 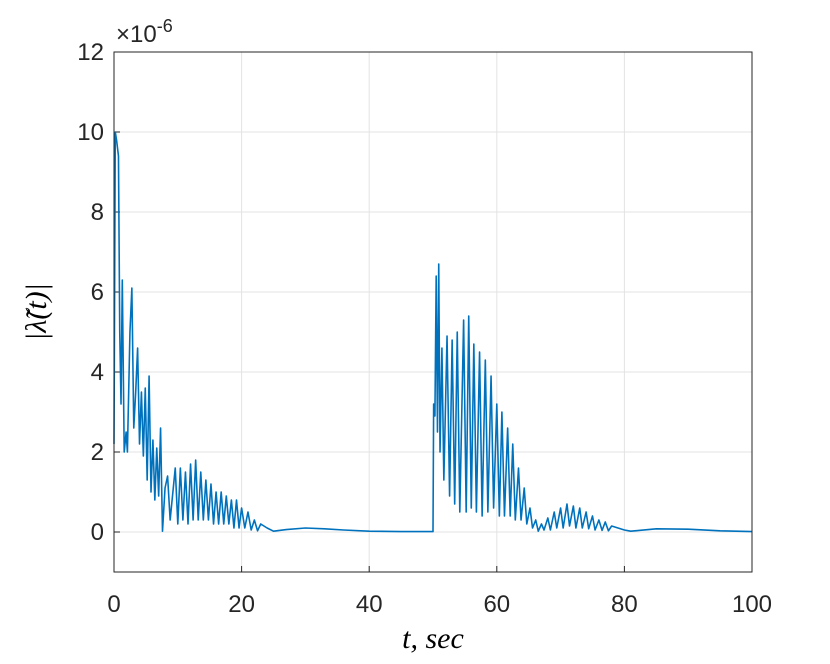 I want to click on x-tick-label: 100, so click(x=752, y=604).